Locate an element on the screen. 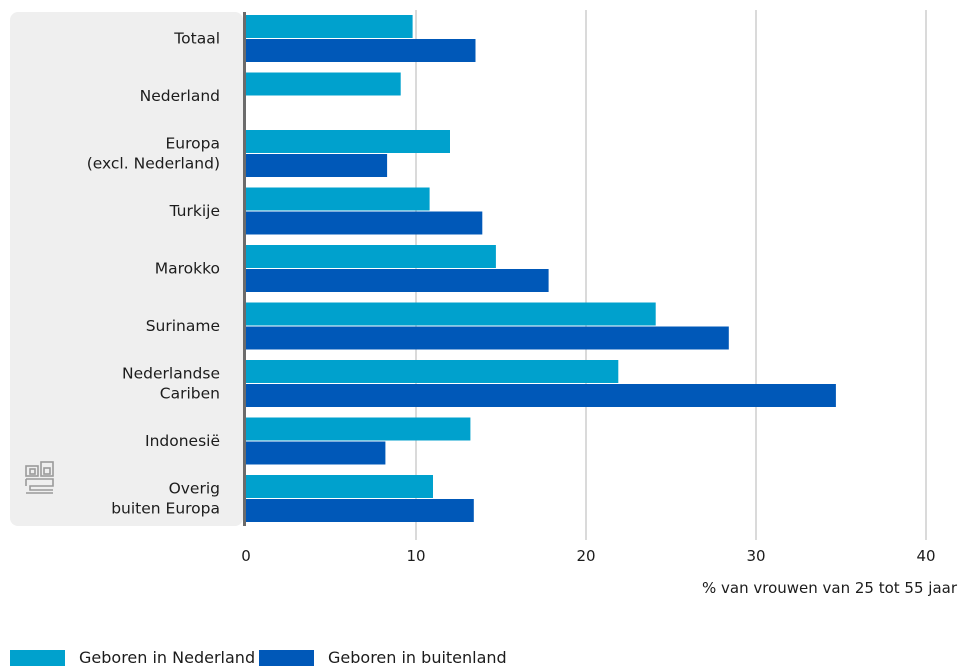  category-label: Europa (excl. Nederland) is located at coordinates (153, 154).